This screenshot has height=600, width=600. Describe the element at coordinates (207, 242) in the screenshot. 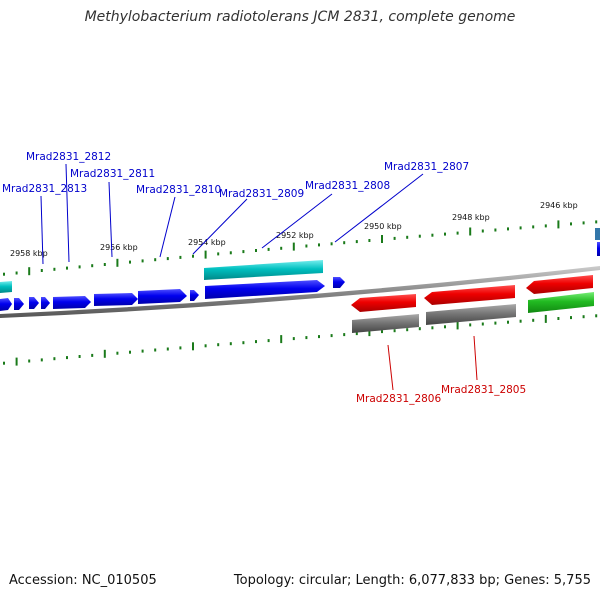

I see `kbp-label-2954: 2954 kbp` at that location.